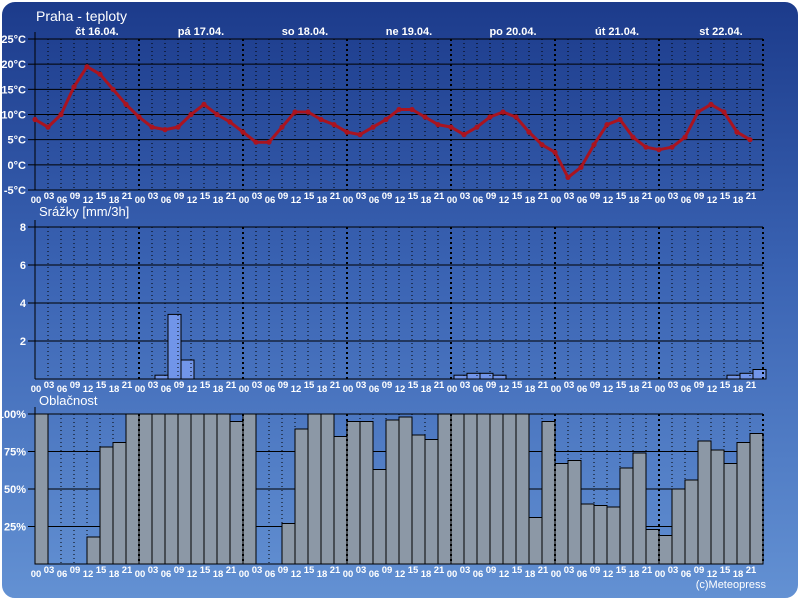  I want to click on temperature-hour-label: 00, so click(660, 200).